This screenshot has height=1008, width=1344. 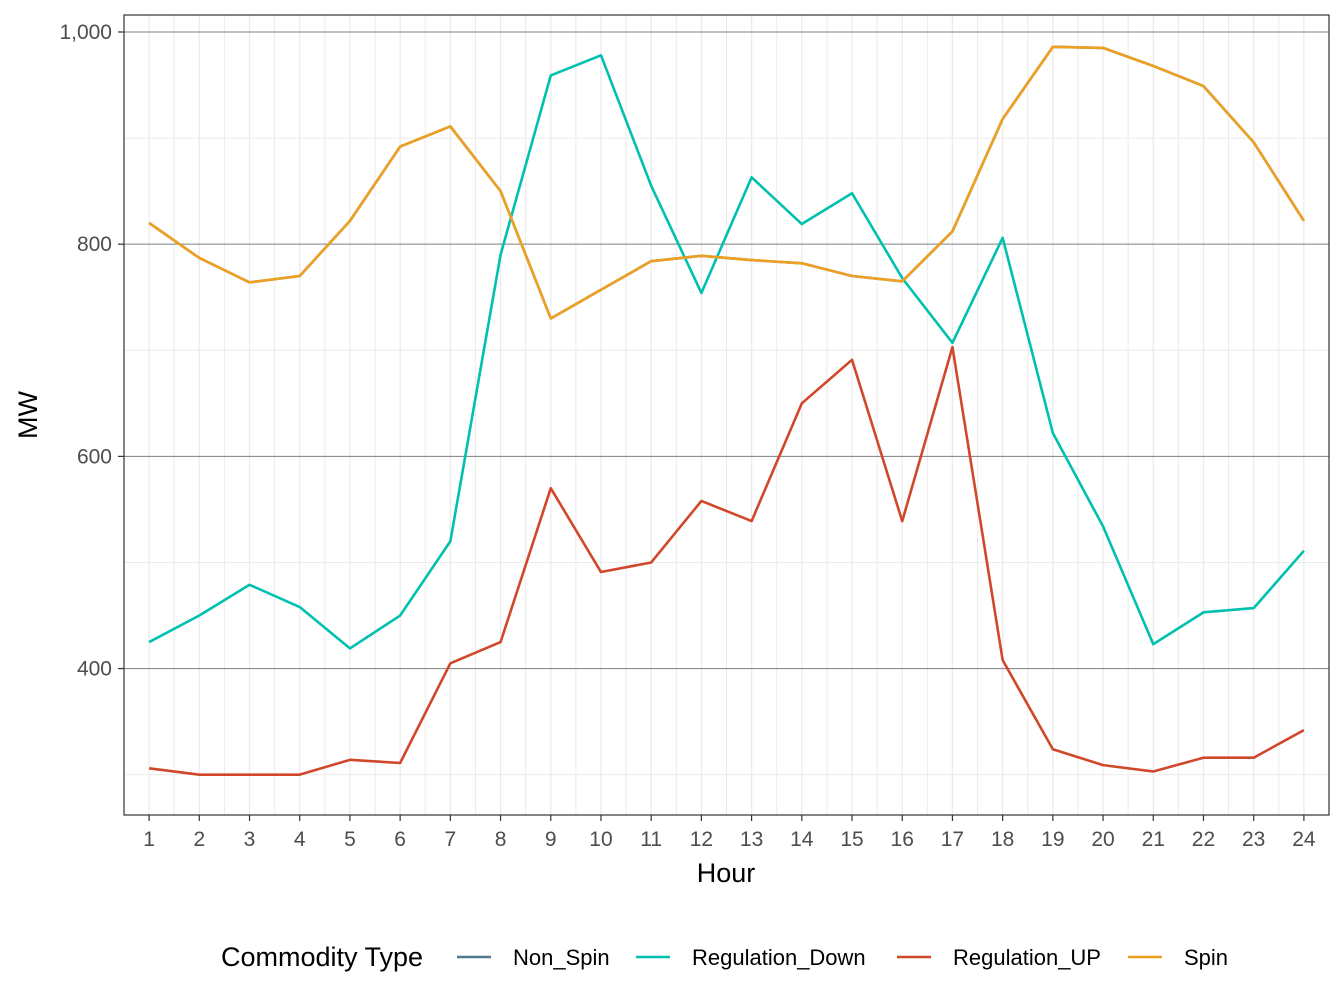 What do you see at coordinates (1304, 839) in the screenshot?
I see `x-tick-label: 24` at bounding box center [1304, 839].